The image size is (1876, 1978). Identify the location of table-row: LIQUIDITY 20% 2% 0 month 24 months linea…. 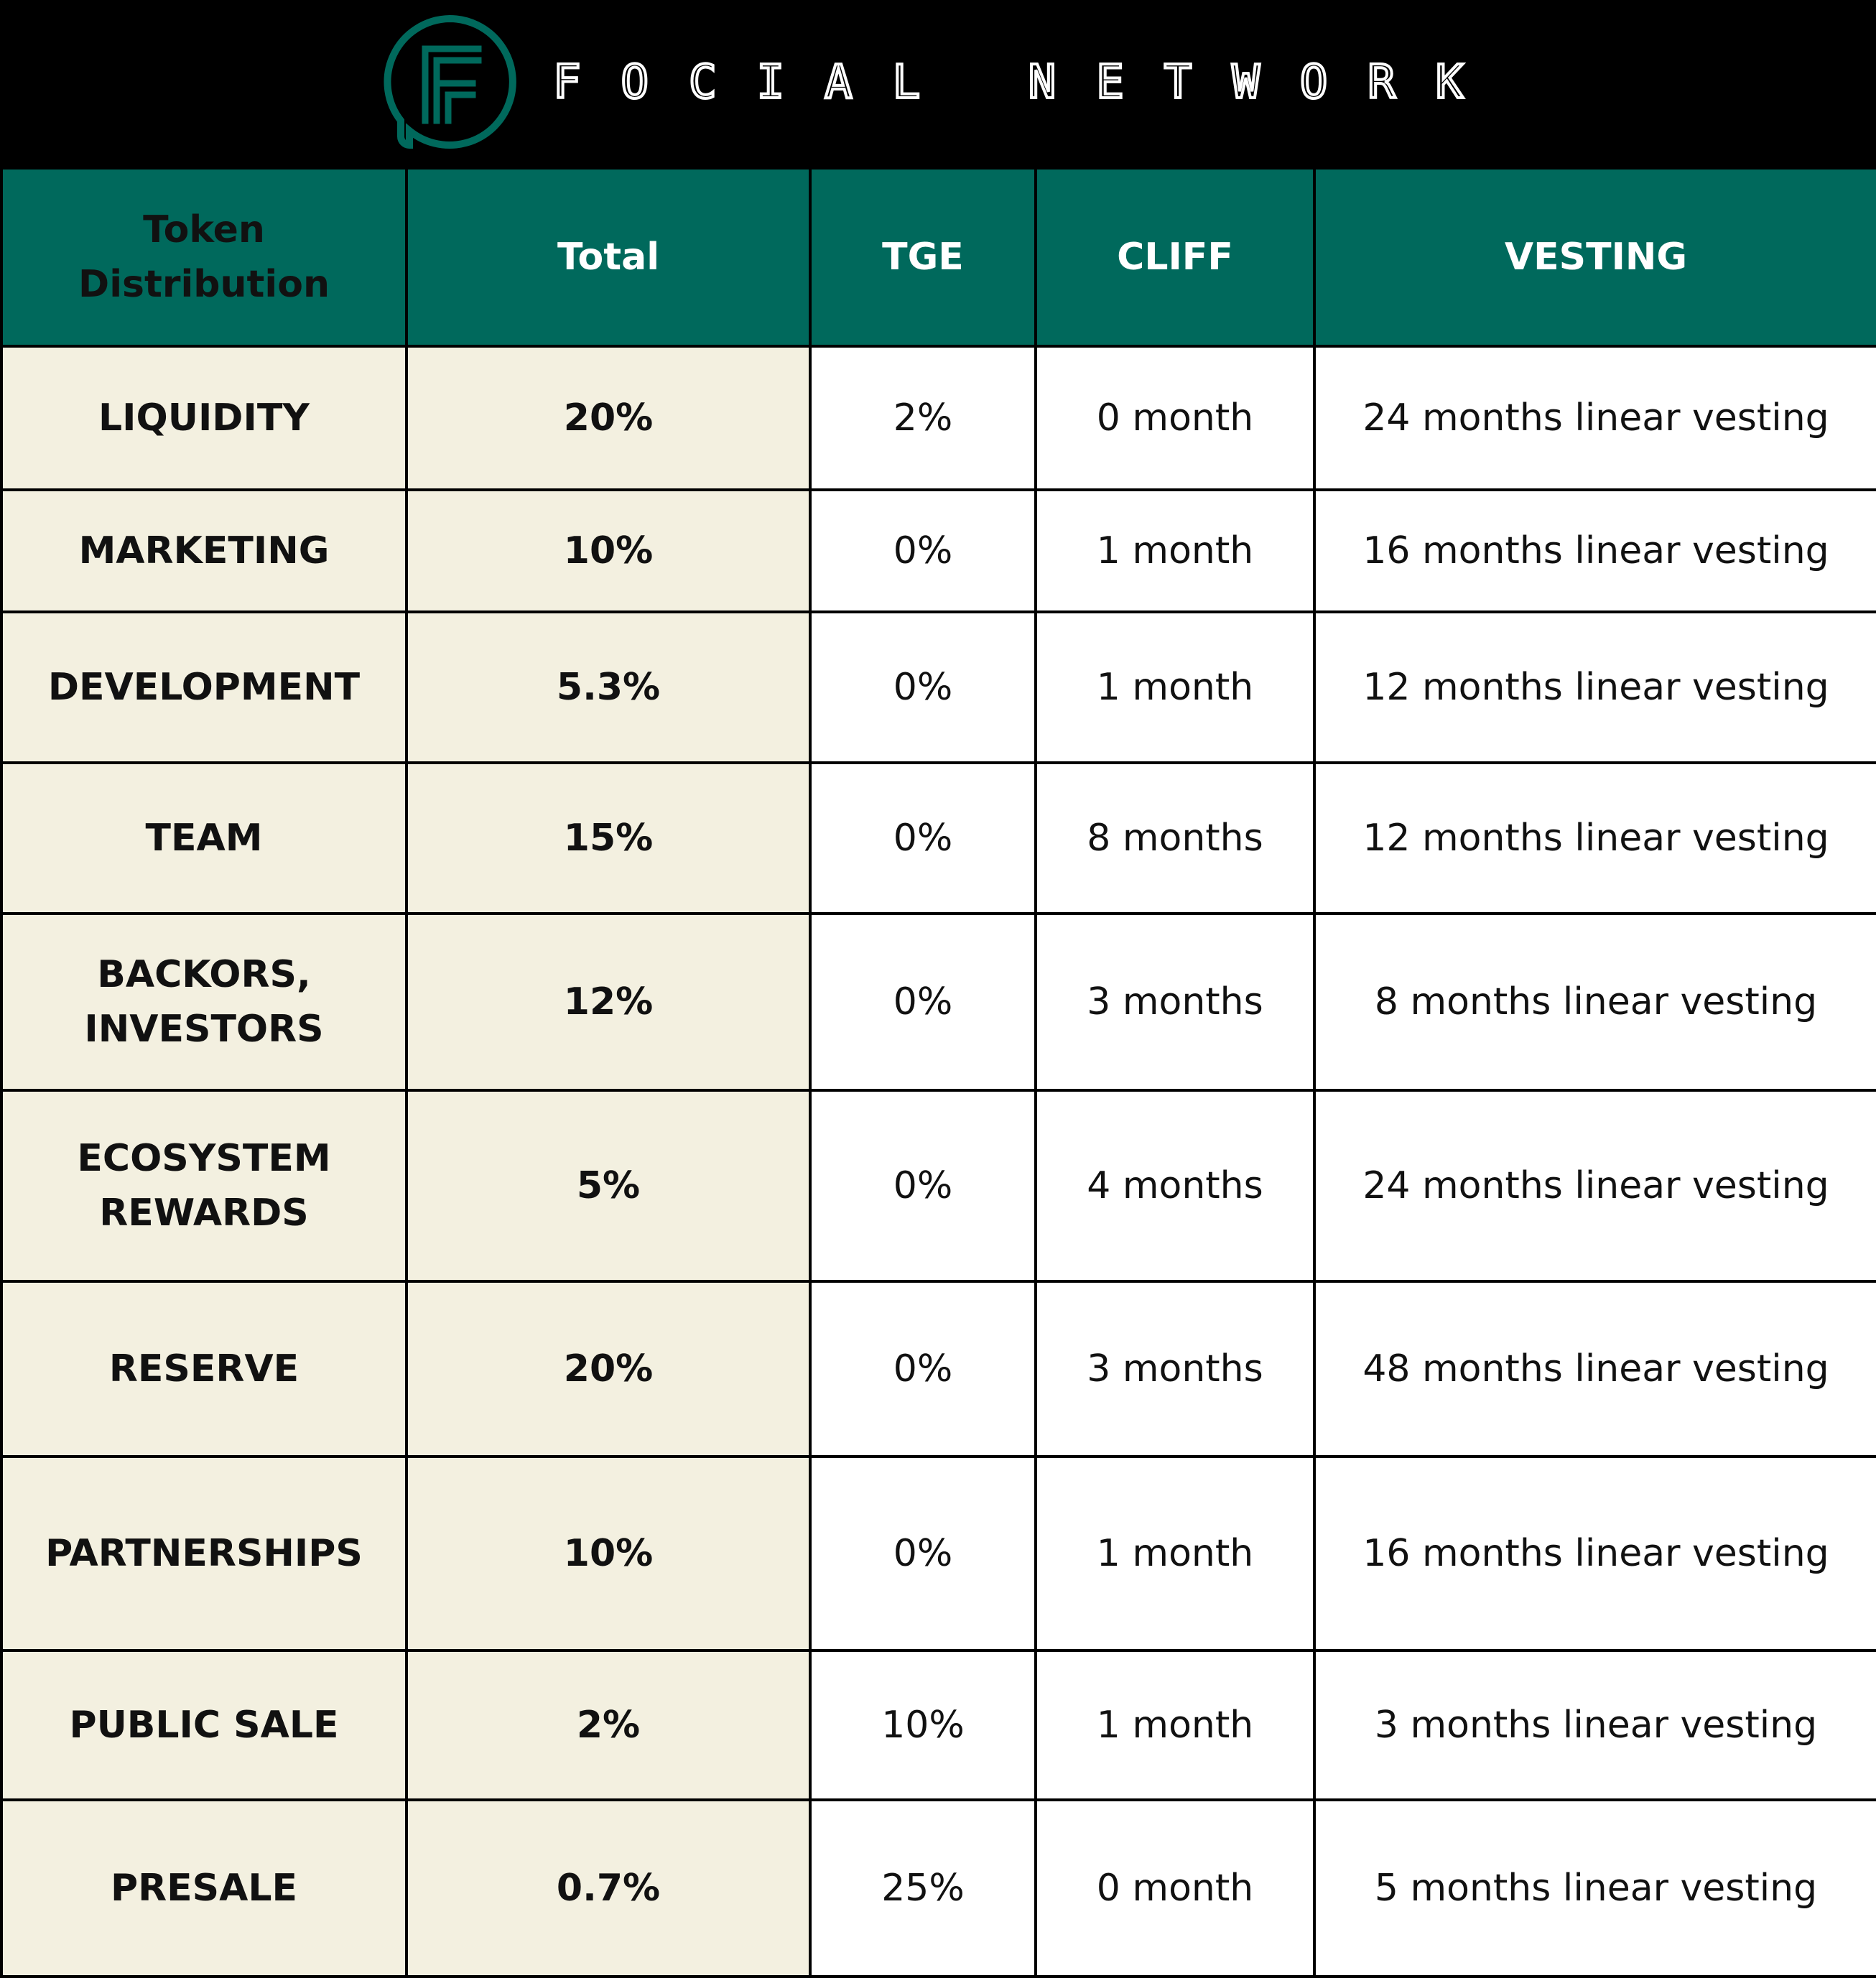
(938, 418).